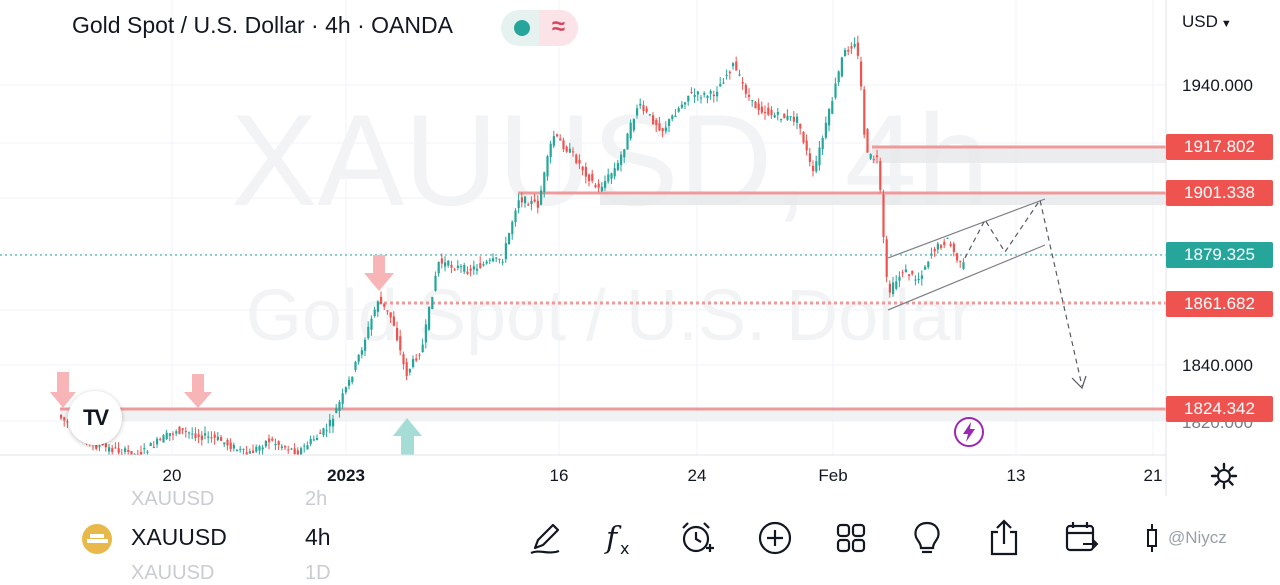 The height and width of the screenshot is (585, 1280). I want to click on plus-circle-icon, so click(775, 538).